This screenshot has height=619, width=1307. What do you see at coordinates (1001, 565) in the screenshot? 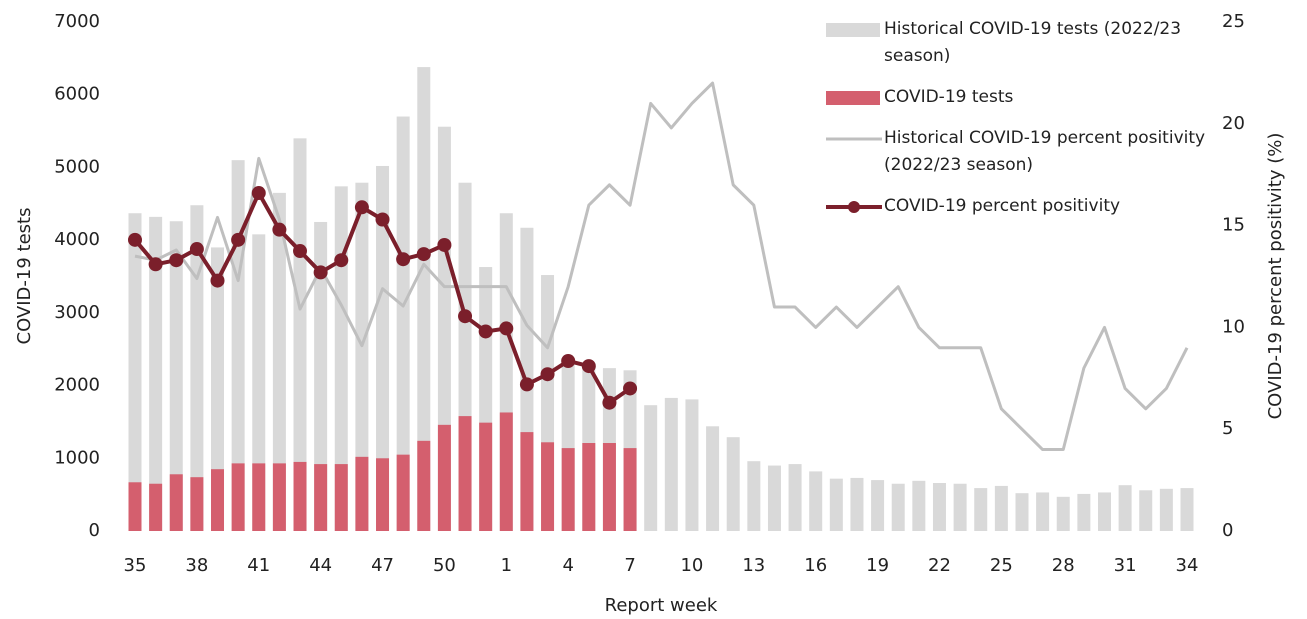
I see `x-tick-label: 25` at bounding box center [1001, 565].